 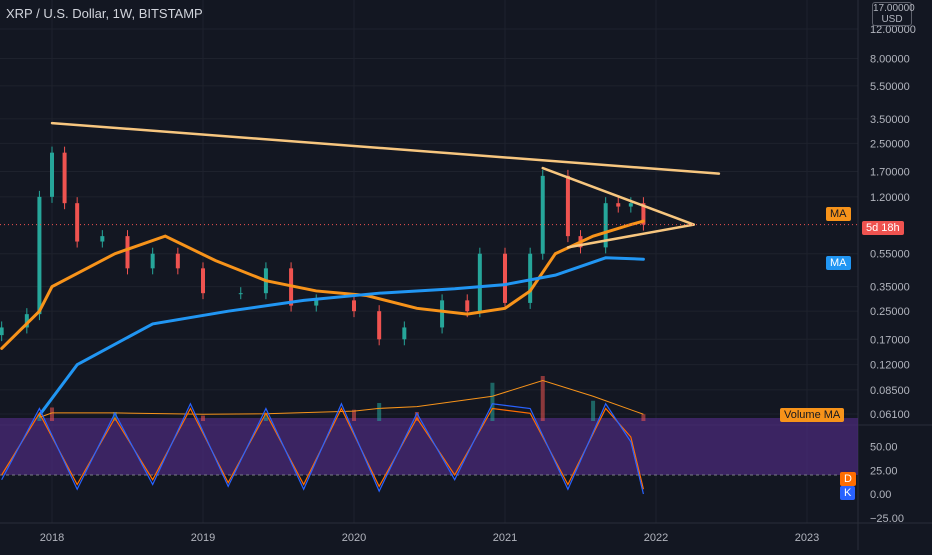 What do you see at coordinates (848, 479) in the screenshot?
I see `stoch-d-tag: D` at bounding box center [848, 479].